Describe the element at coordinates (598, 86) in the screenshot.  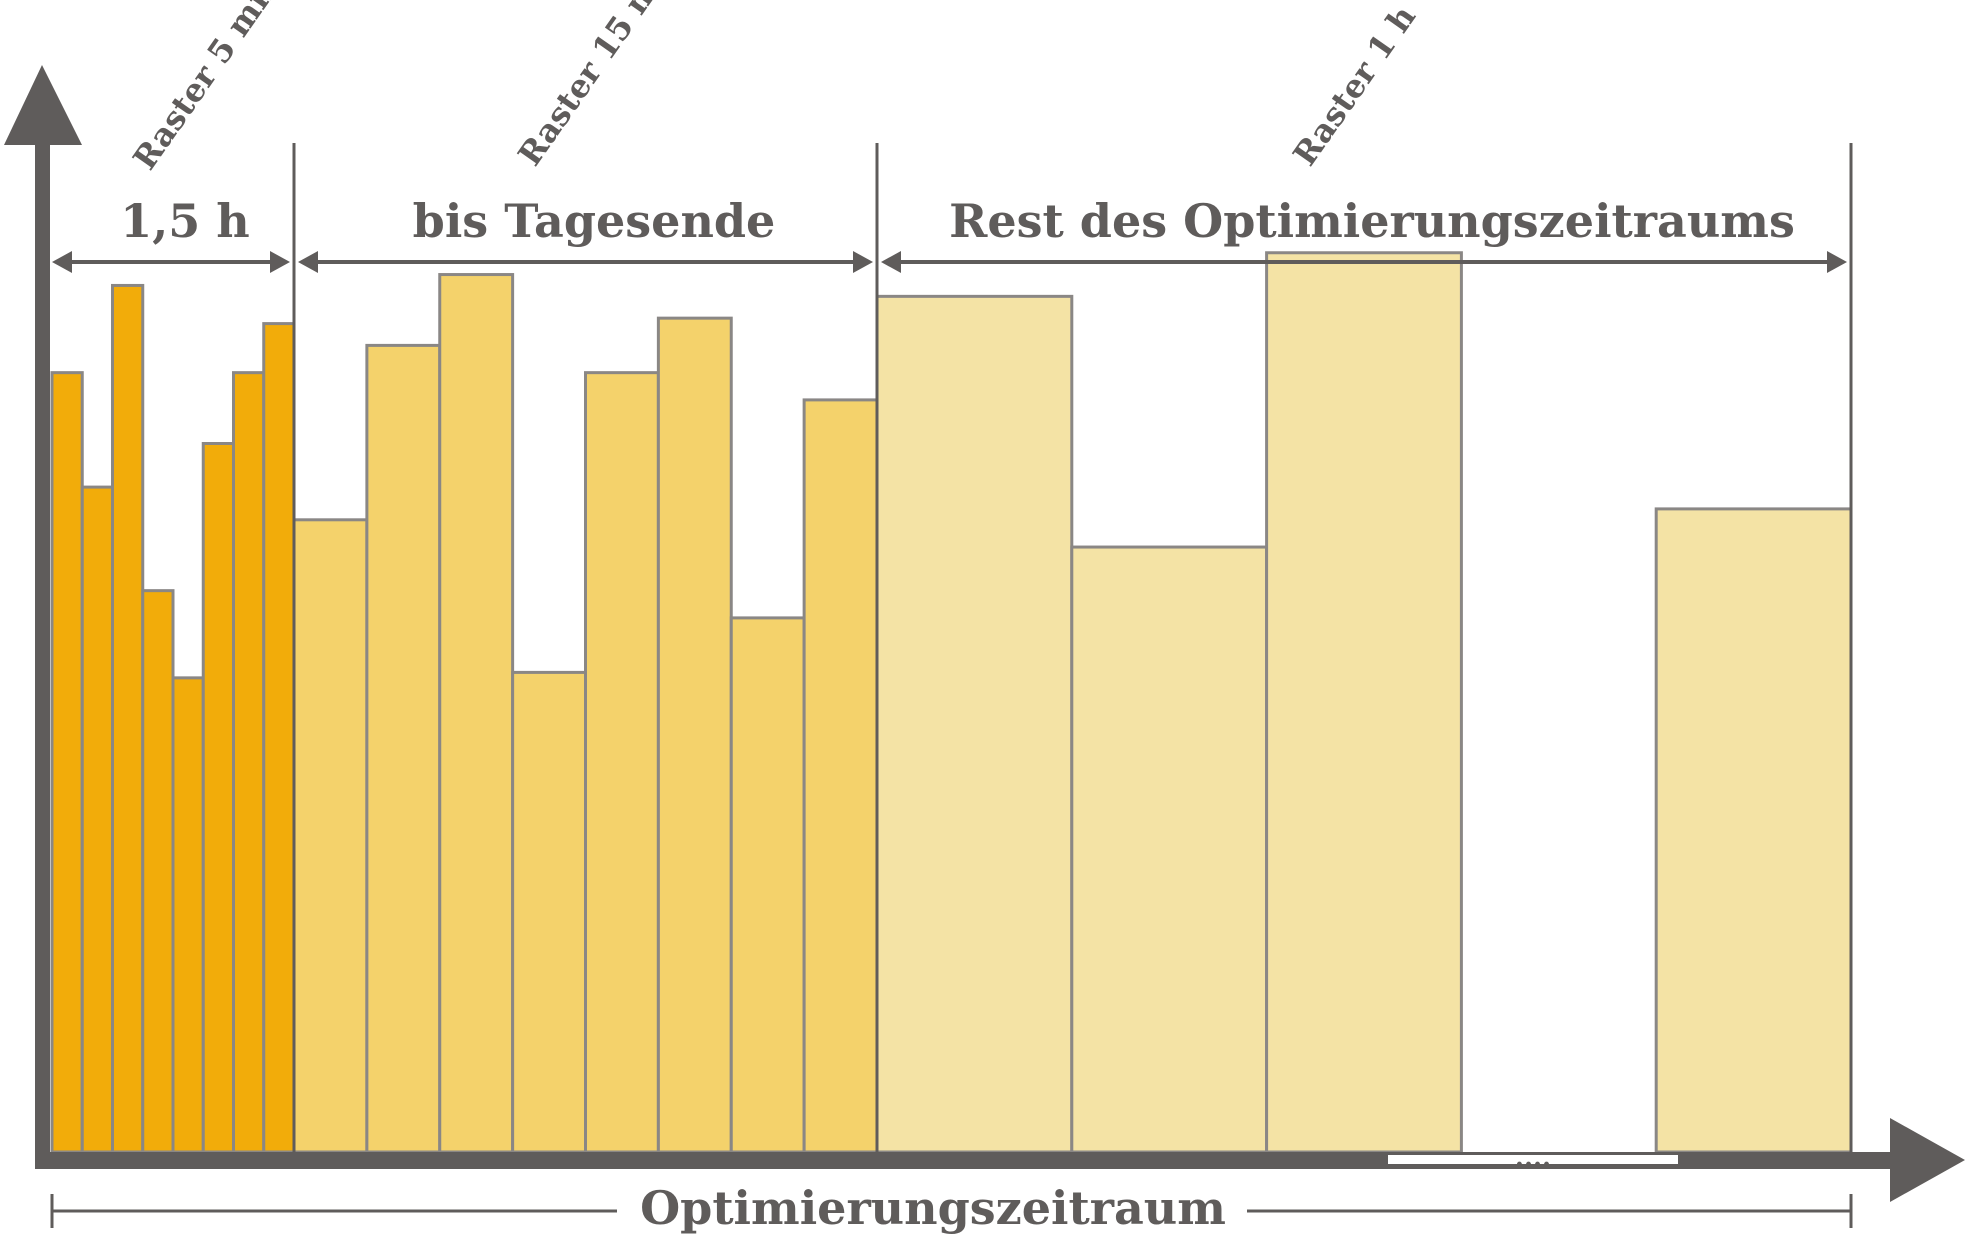
I see `grid-label-section-2: Raster 15 min` at that location.